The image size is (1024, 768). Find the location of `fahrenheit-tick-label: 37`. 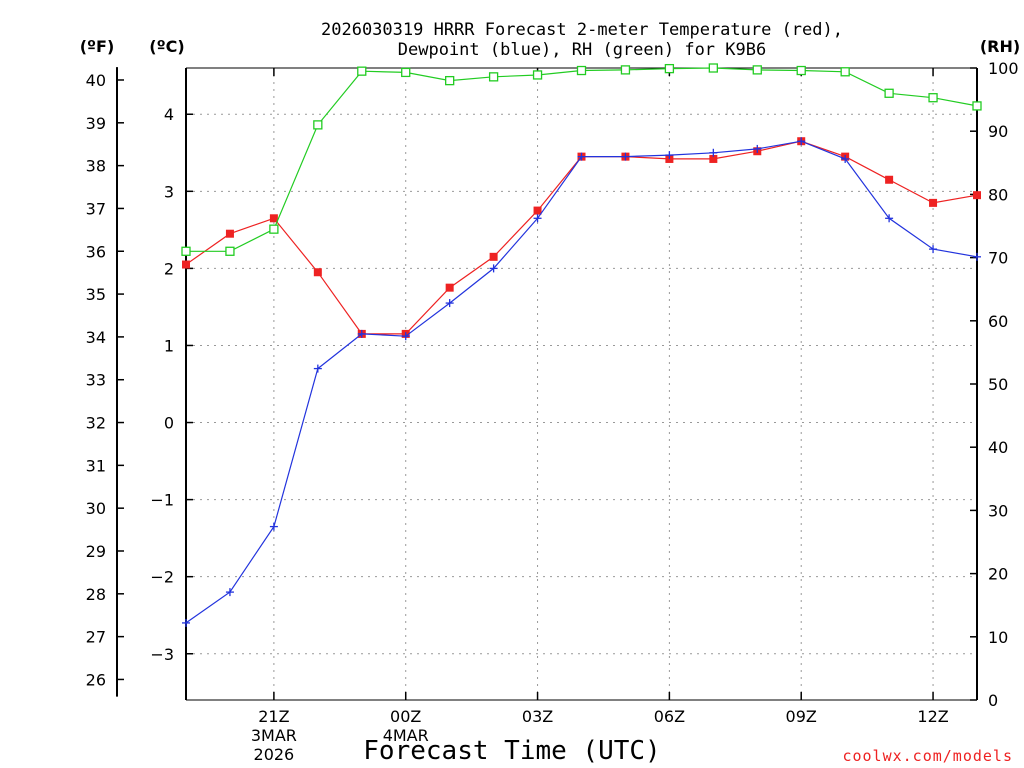

fahrenheit-tick-label: 37 is located at coordinates (96, 208).